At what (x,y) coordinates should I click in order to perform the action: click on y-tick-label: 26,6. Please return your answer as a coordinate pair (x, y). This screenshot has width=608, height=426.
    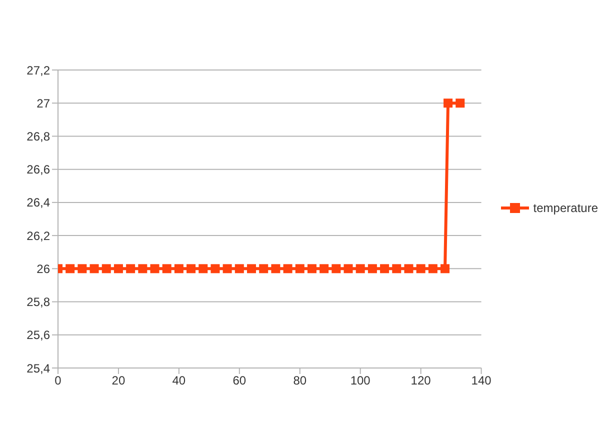
    Looking at the image, I should click on (38, 169).